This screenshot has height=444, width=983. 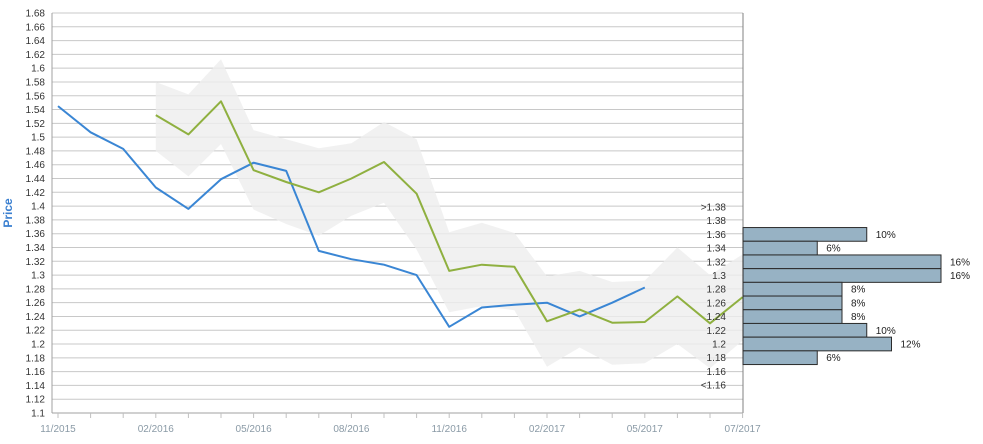 I want to click on y-tick-label: 1.66, so click(x=36, y=27).